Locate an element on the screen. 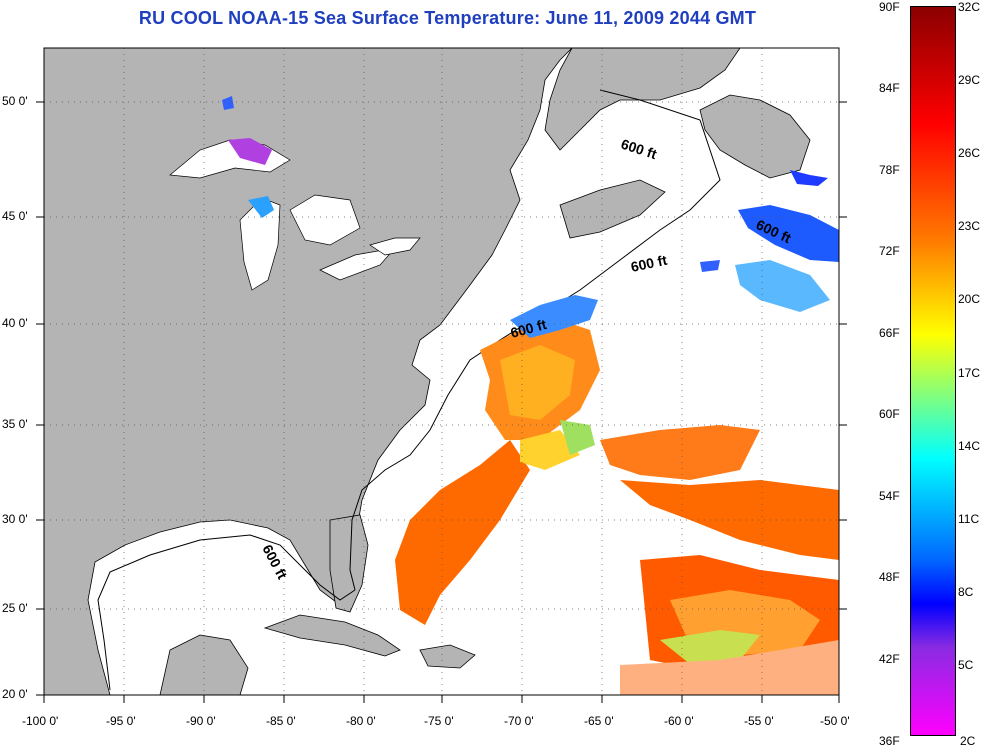 The height and width of the screenshot is (754, 984). lon-label: -60 0' is located at coordinates (679, 721).